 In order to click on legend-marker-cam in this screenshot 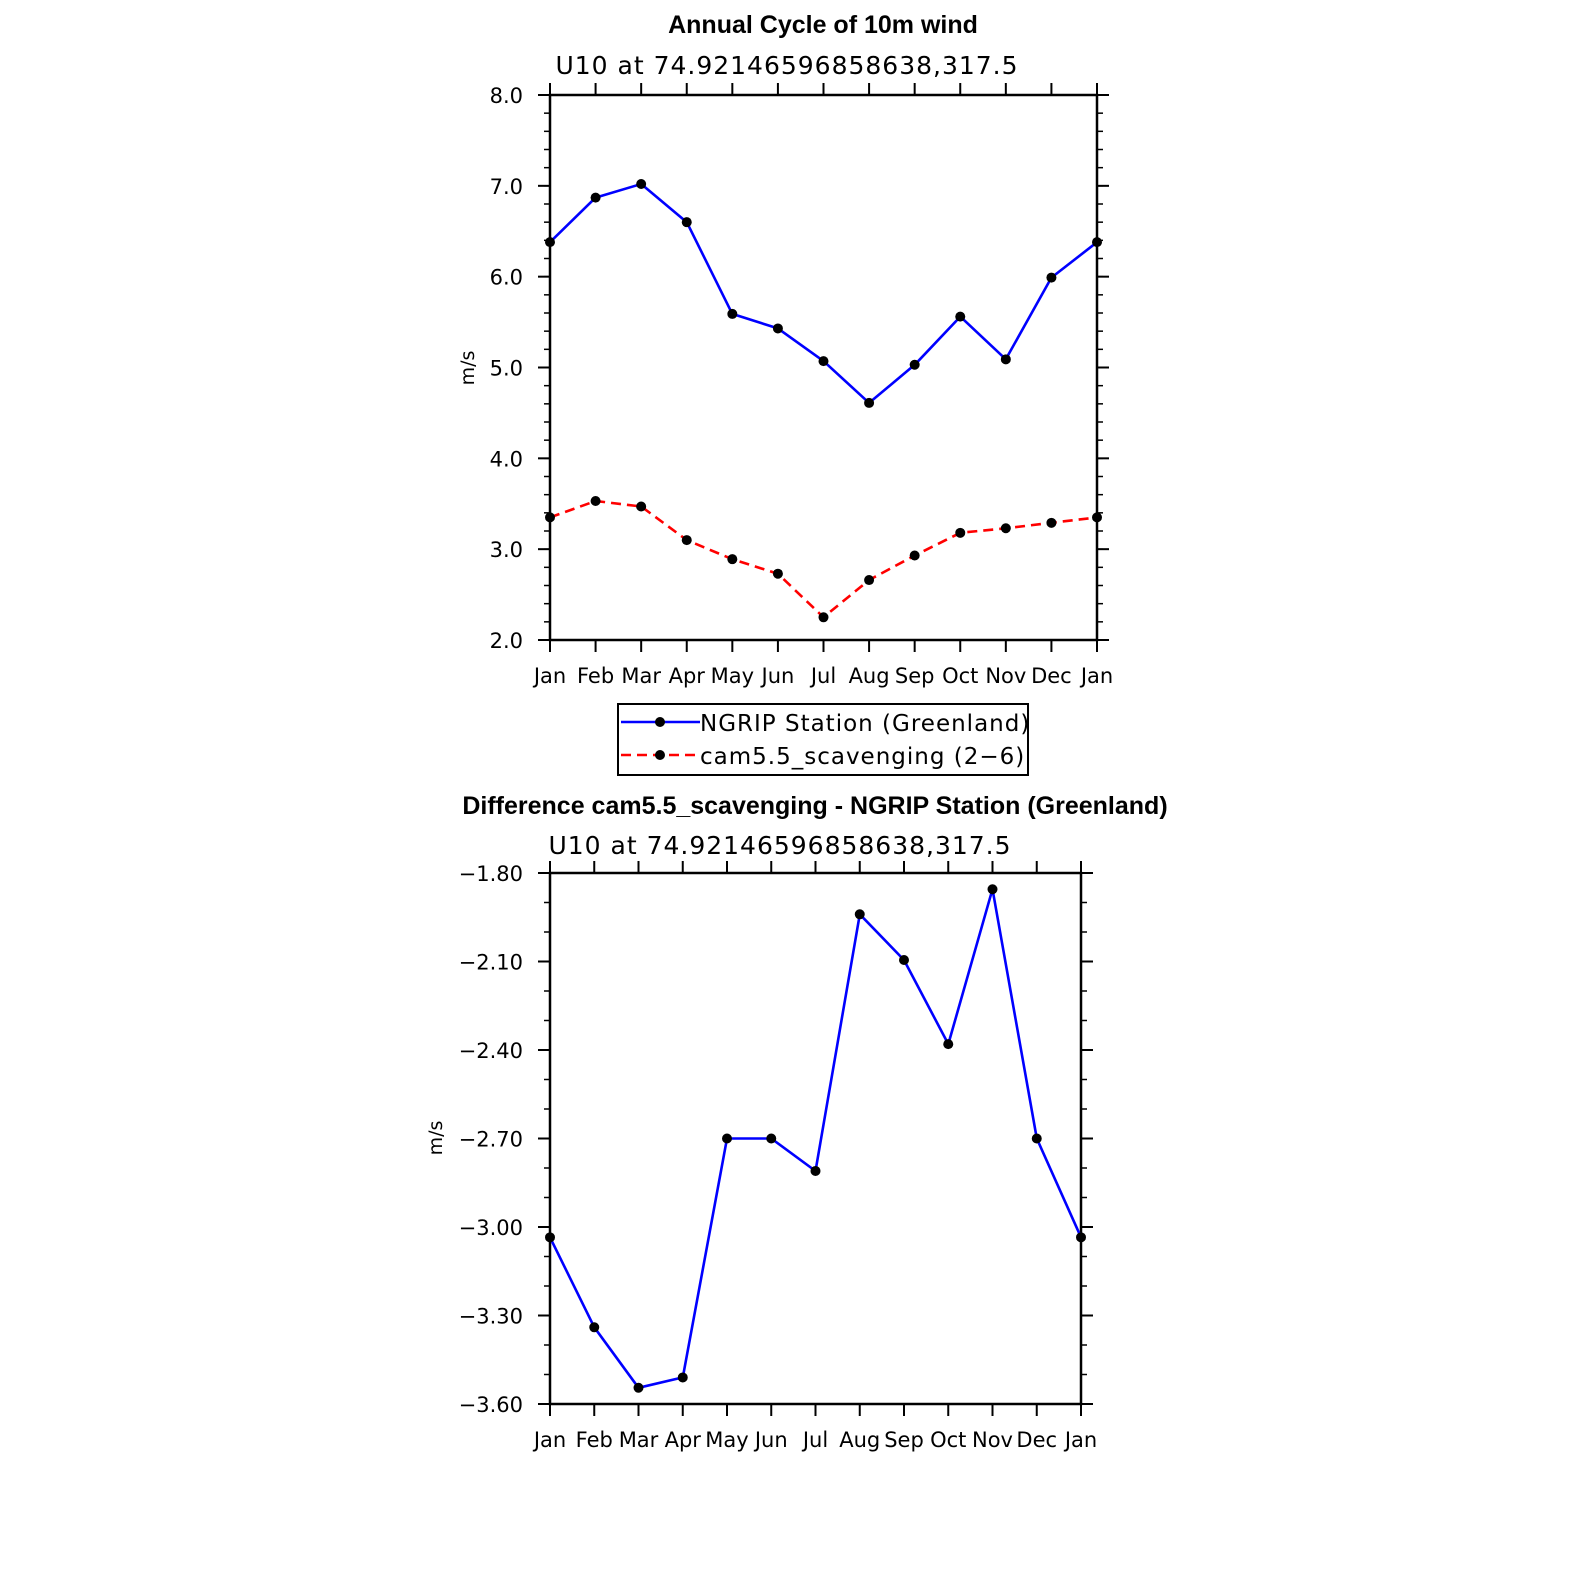, I will do `click(660, 755)`.